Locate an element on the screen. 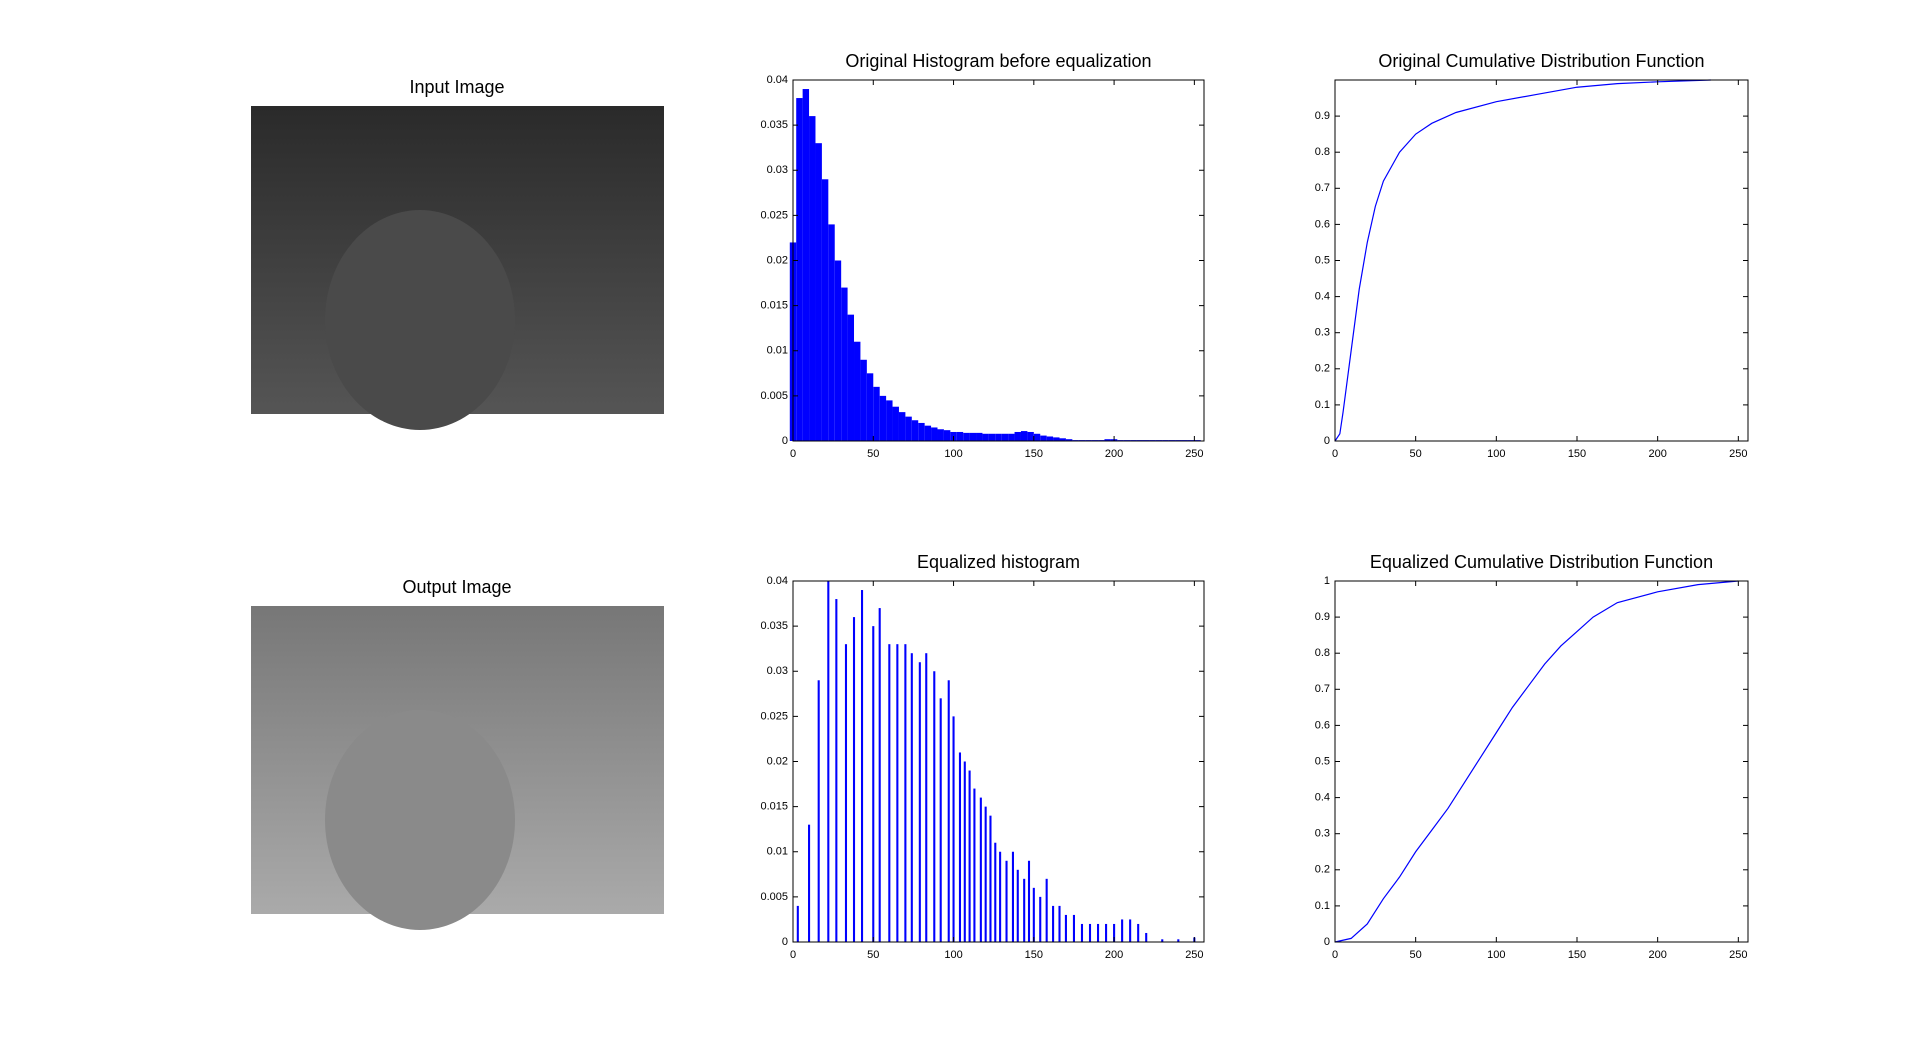 The width and height of the screenshot is (1921, 1052). x-tick-label: 250 is located at coordinates (1194, 454).